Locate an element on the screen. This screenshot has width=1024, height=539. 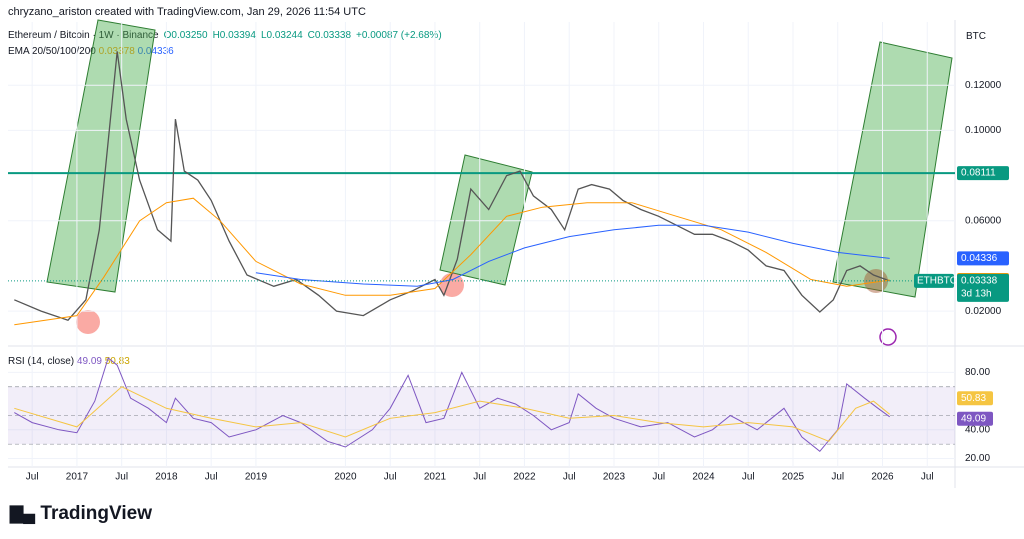
x-tick-label: 2026 is located at coordinates (882, 477).